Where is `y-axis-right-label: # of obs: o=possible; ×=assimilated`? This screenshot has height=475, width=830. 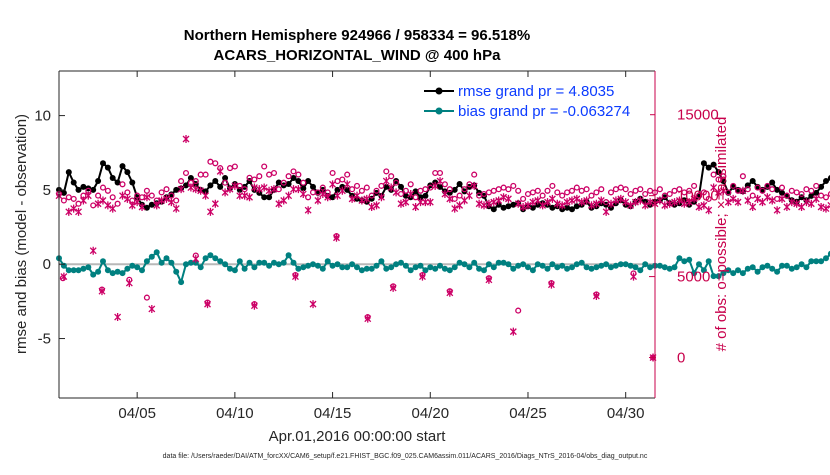 y-axis-right-label: # of obs: o=possible; ×=assimilated is located at coordinates (721, 234).